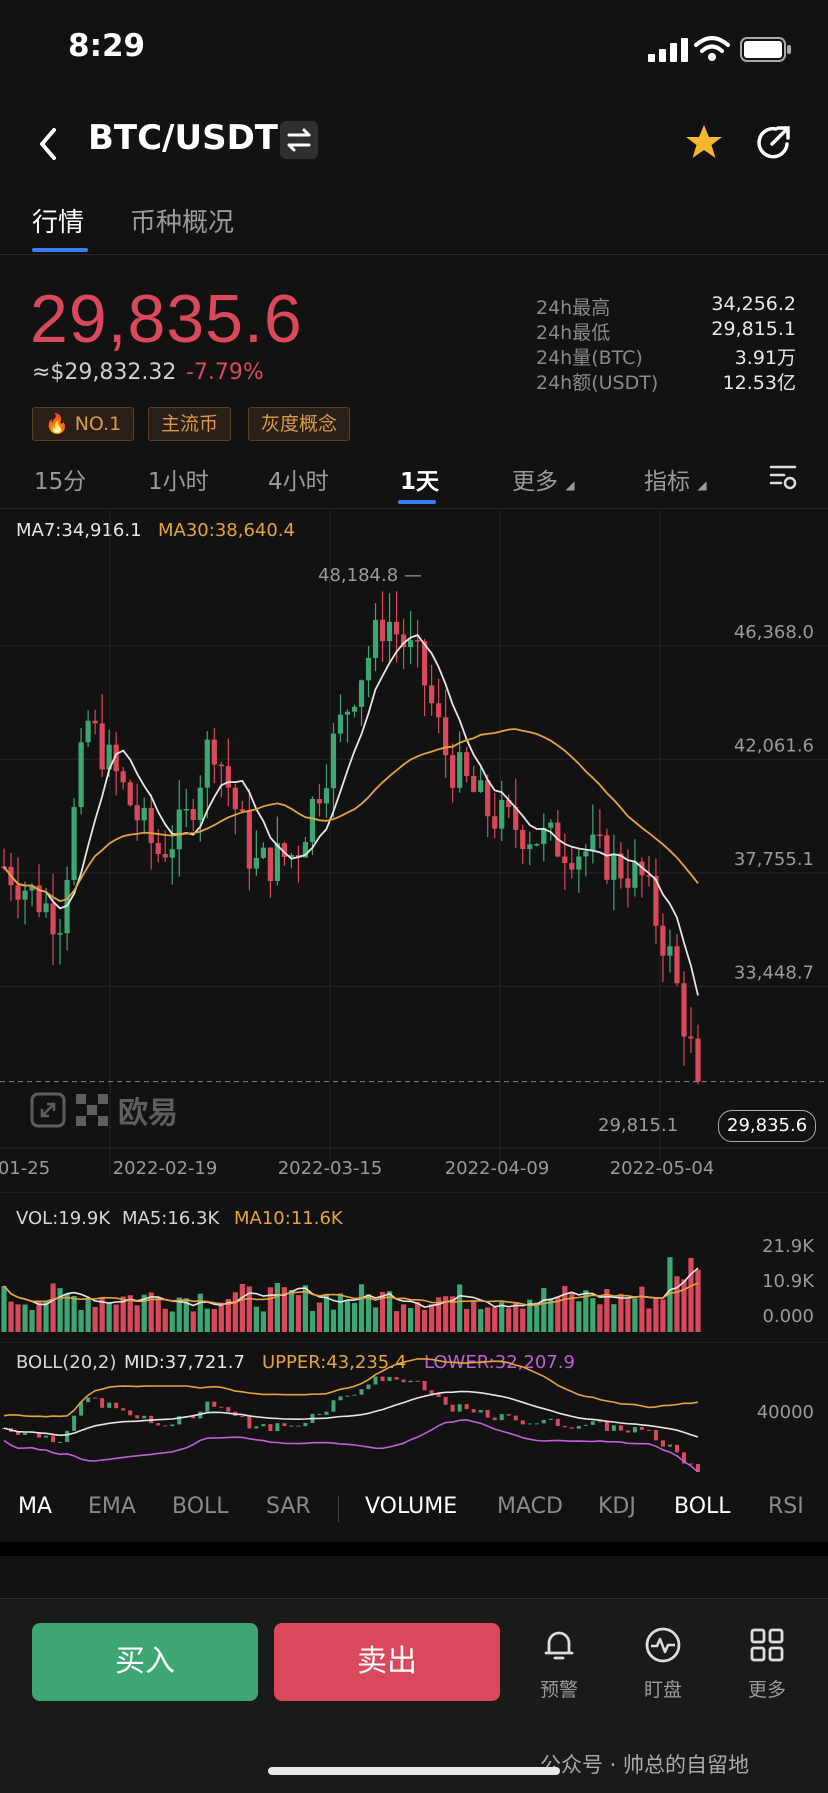 The image size is (828, 1793). What do you see at coordinates (414, 1771) in the screenshot?
I see `home-indicator` at bounding box center [414, 1771].